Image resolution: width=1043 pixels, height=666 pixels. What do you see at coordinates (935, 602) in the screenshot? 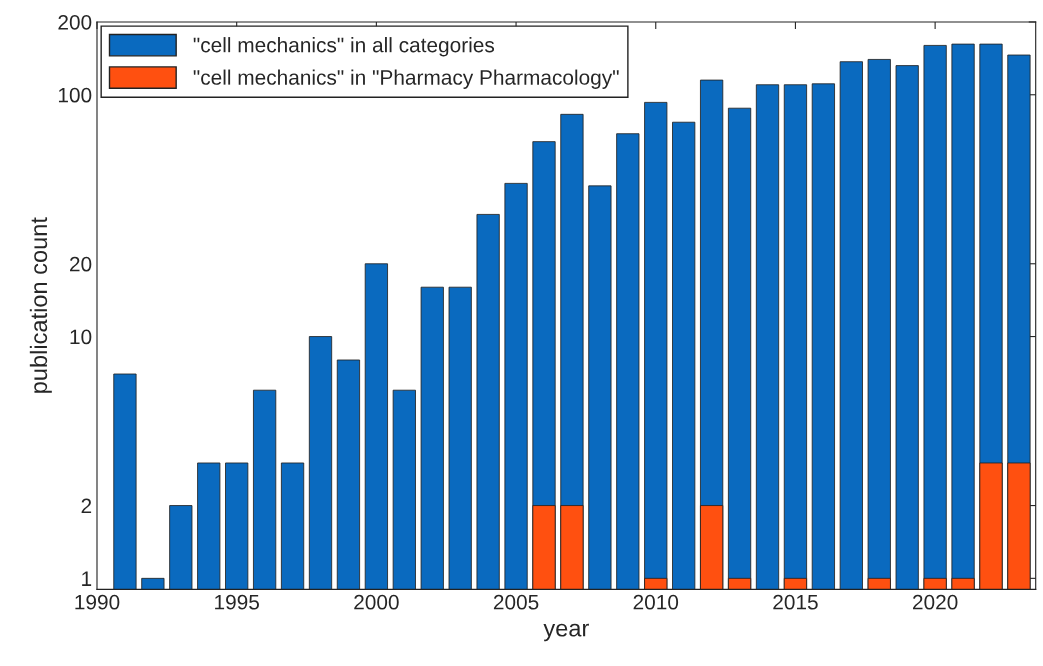
I see `x-tick-label: 2020` at bounding box center [935, 602].